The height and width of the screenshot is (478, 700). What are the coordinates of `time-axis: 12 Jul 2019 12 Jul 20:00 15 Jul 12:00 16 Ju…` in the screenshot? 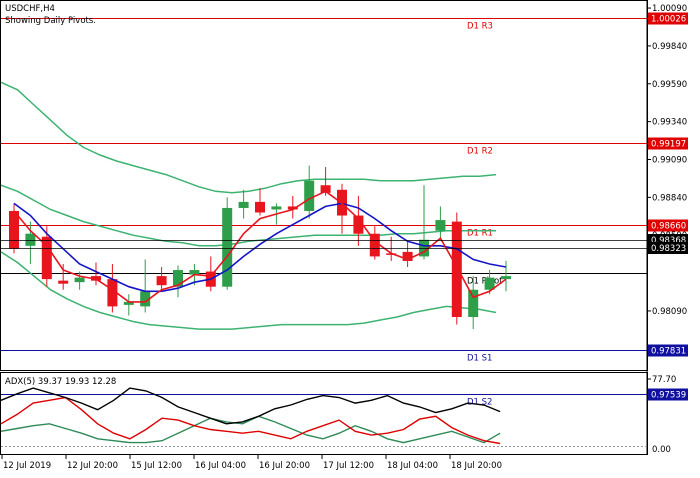 It's located at (251, 463).